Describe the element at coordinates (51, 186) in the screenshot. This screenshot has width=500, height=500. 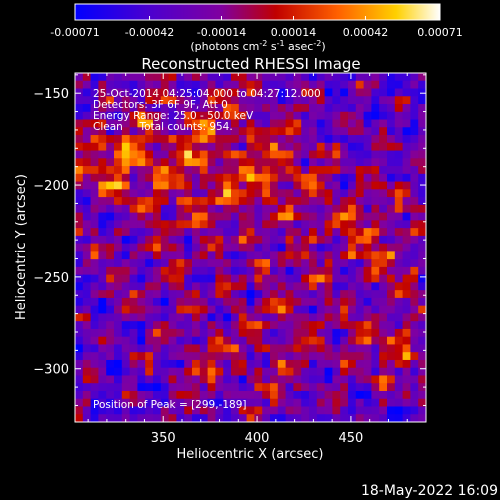
I see `y-tick-label: −200` at that location.